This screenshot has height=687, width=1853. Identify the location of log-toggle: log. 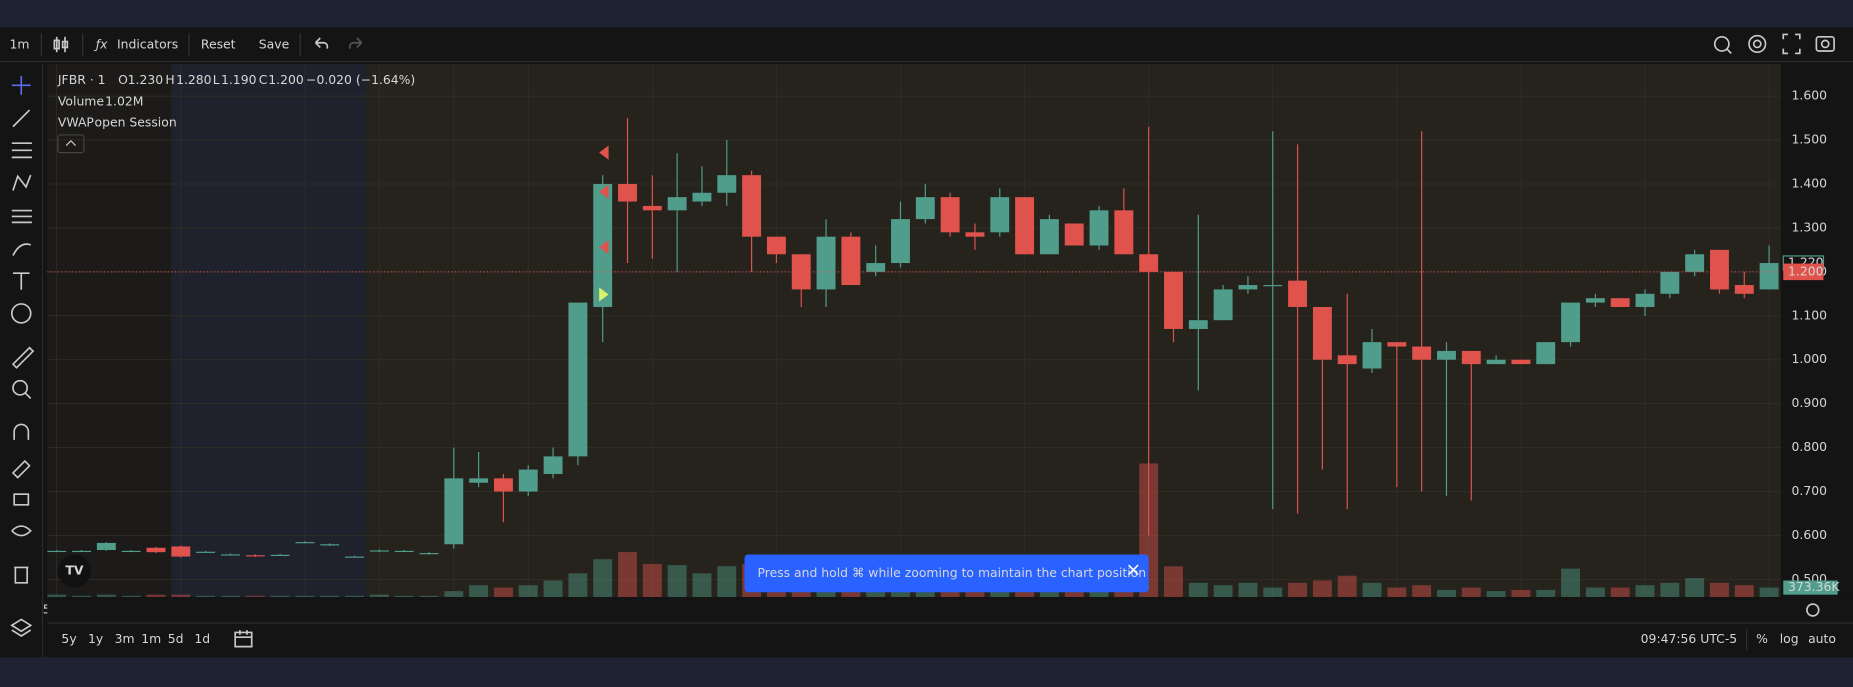
(1789, 638).